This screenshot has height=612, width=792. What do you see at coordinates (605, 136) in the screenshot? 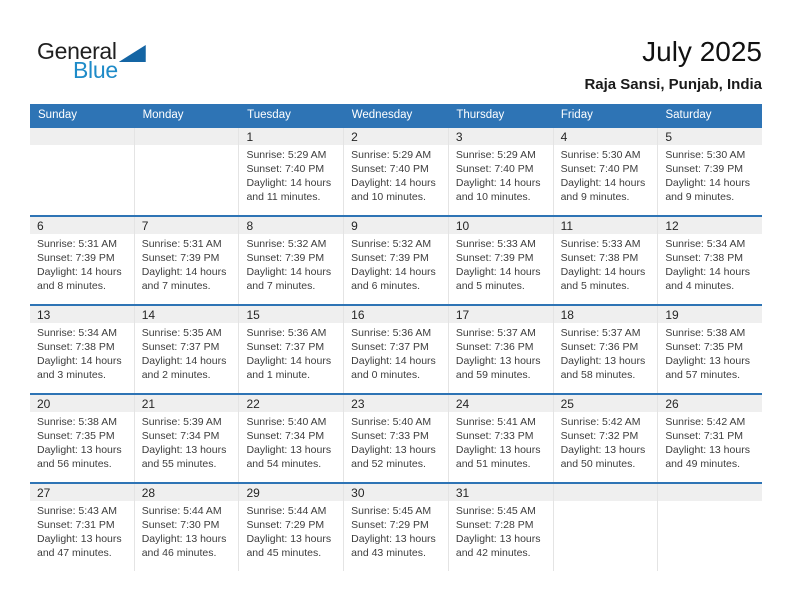
I see `day-number: 4` at bounding box center [605, 136].